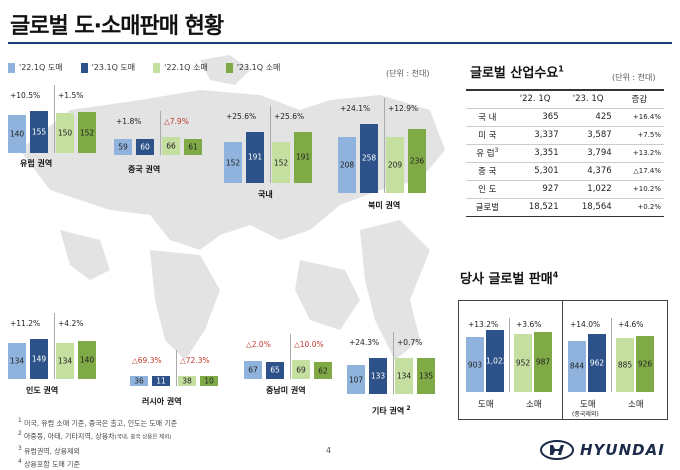  Describe the element at coordinates (535, 153) in the screenshot. I see `table-cell: 3,351` at that location.